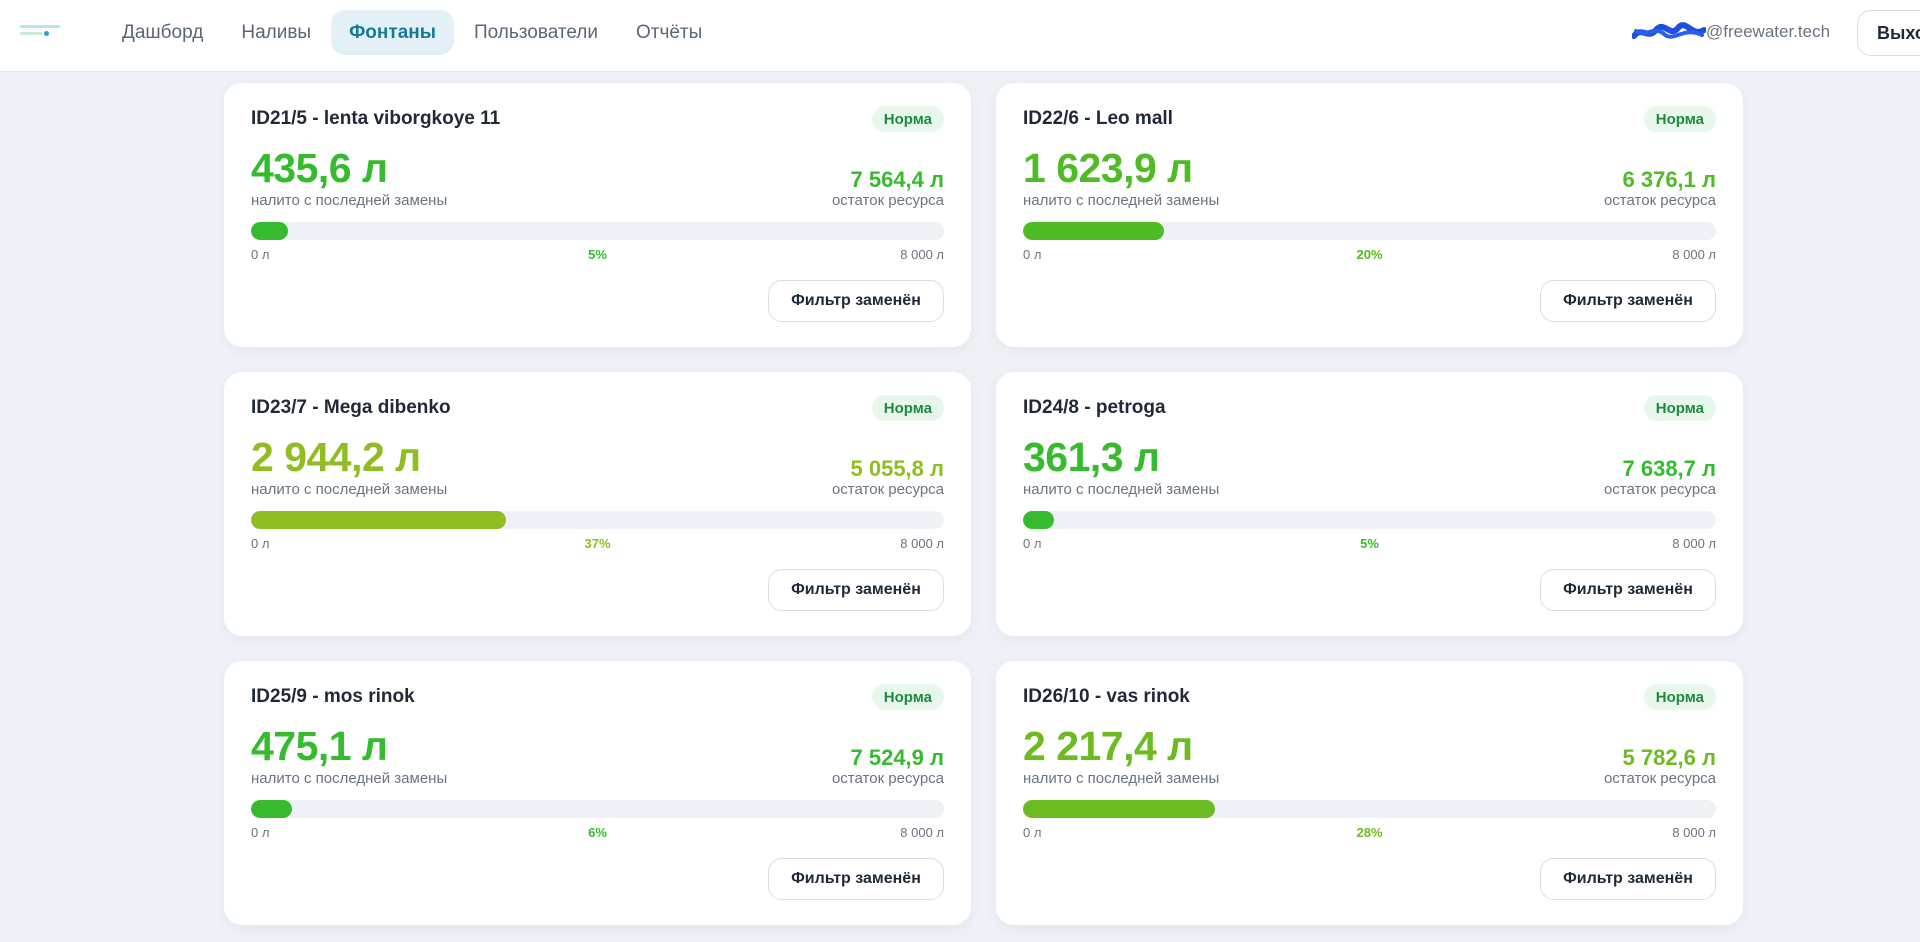 This screenshot has height=942, width=1920. Describe the element at coordinates (336, 457) in the screenshot. I see `poured-value: 2 944,2 л` at that location.